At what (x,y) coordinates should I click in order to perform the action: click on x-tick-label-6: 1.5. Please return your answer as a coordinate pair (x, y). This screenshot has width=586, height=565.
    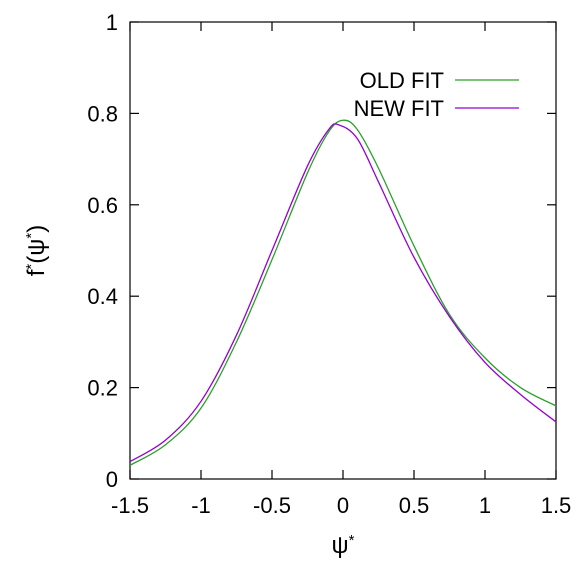
    Looking at the image, I should click on (556, 505).